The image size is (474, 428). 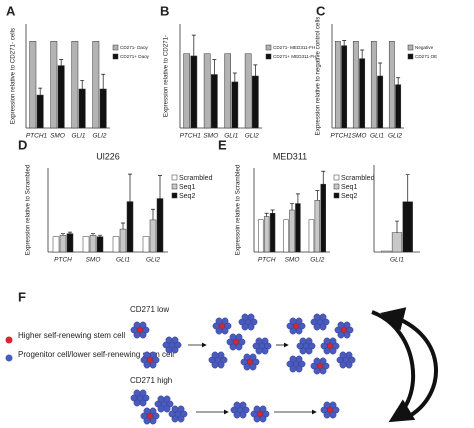 I want to click on y-axis-label: Expression relative to Scrambled, so click(x=28, y=209).